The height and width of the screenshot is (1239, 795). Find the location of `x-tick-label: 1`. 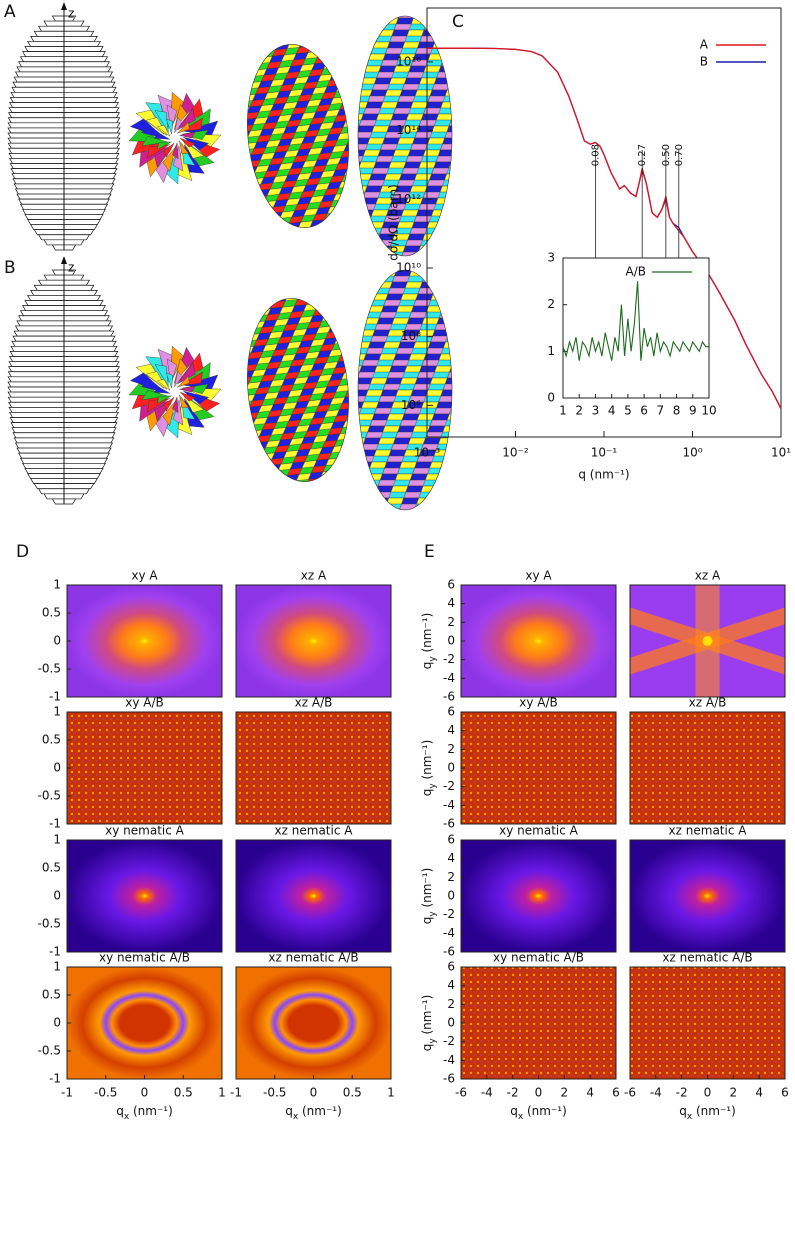

x-tick-label: 1 is located at coordinates (391, 1093).